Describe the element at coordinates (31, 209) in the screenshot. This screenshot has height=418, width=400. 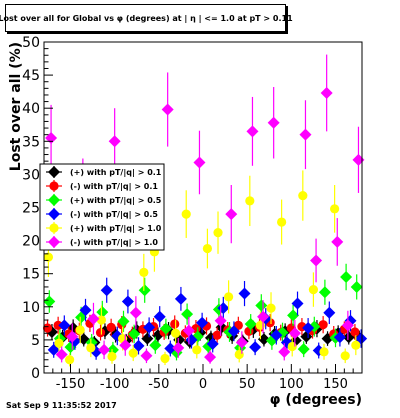
I see `y-tick-label: 25` at that location.